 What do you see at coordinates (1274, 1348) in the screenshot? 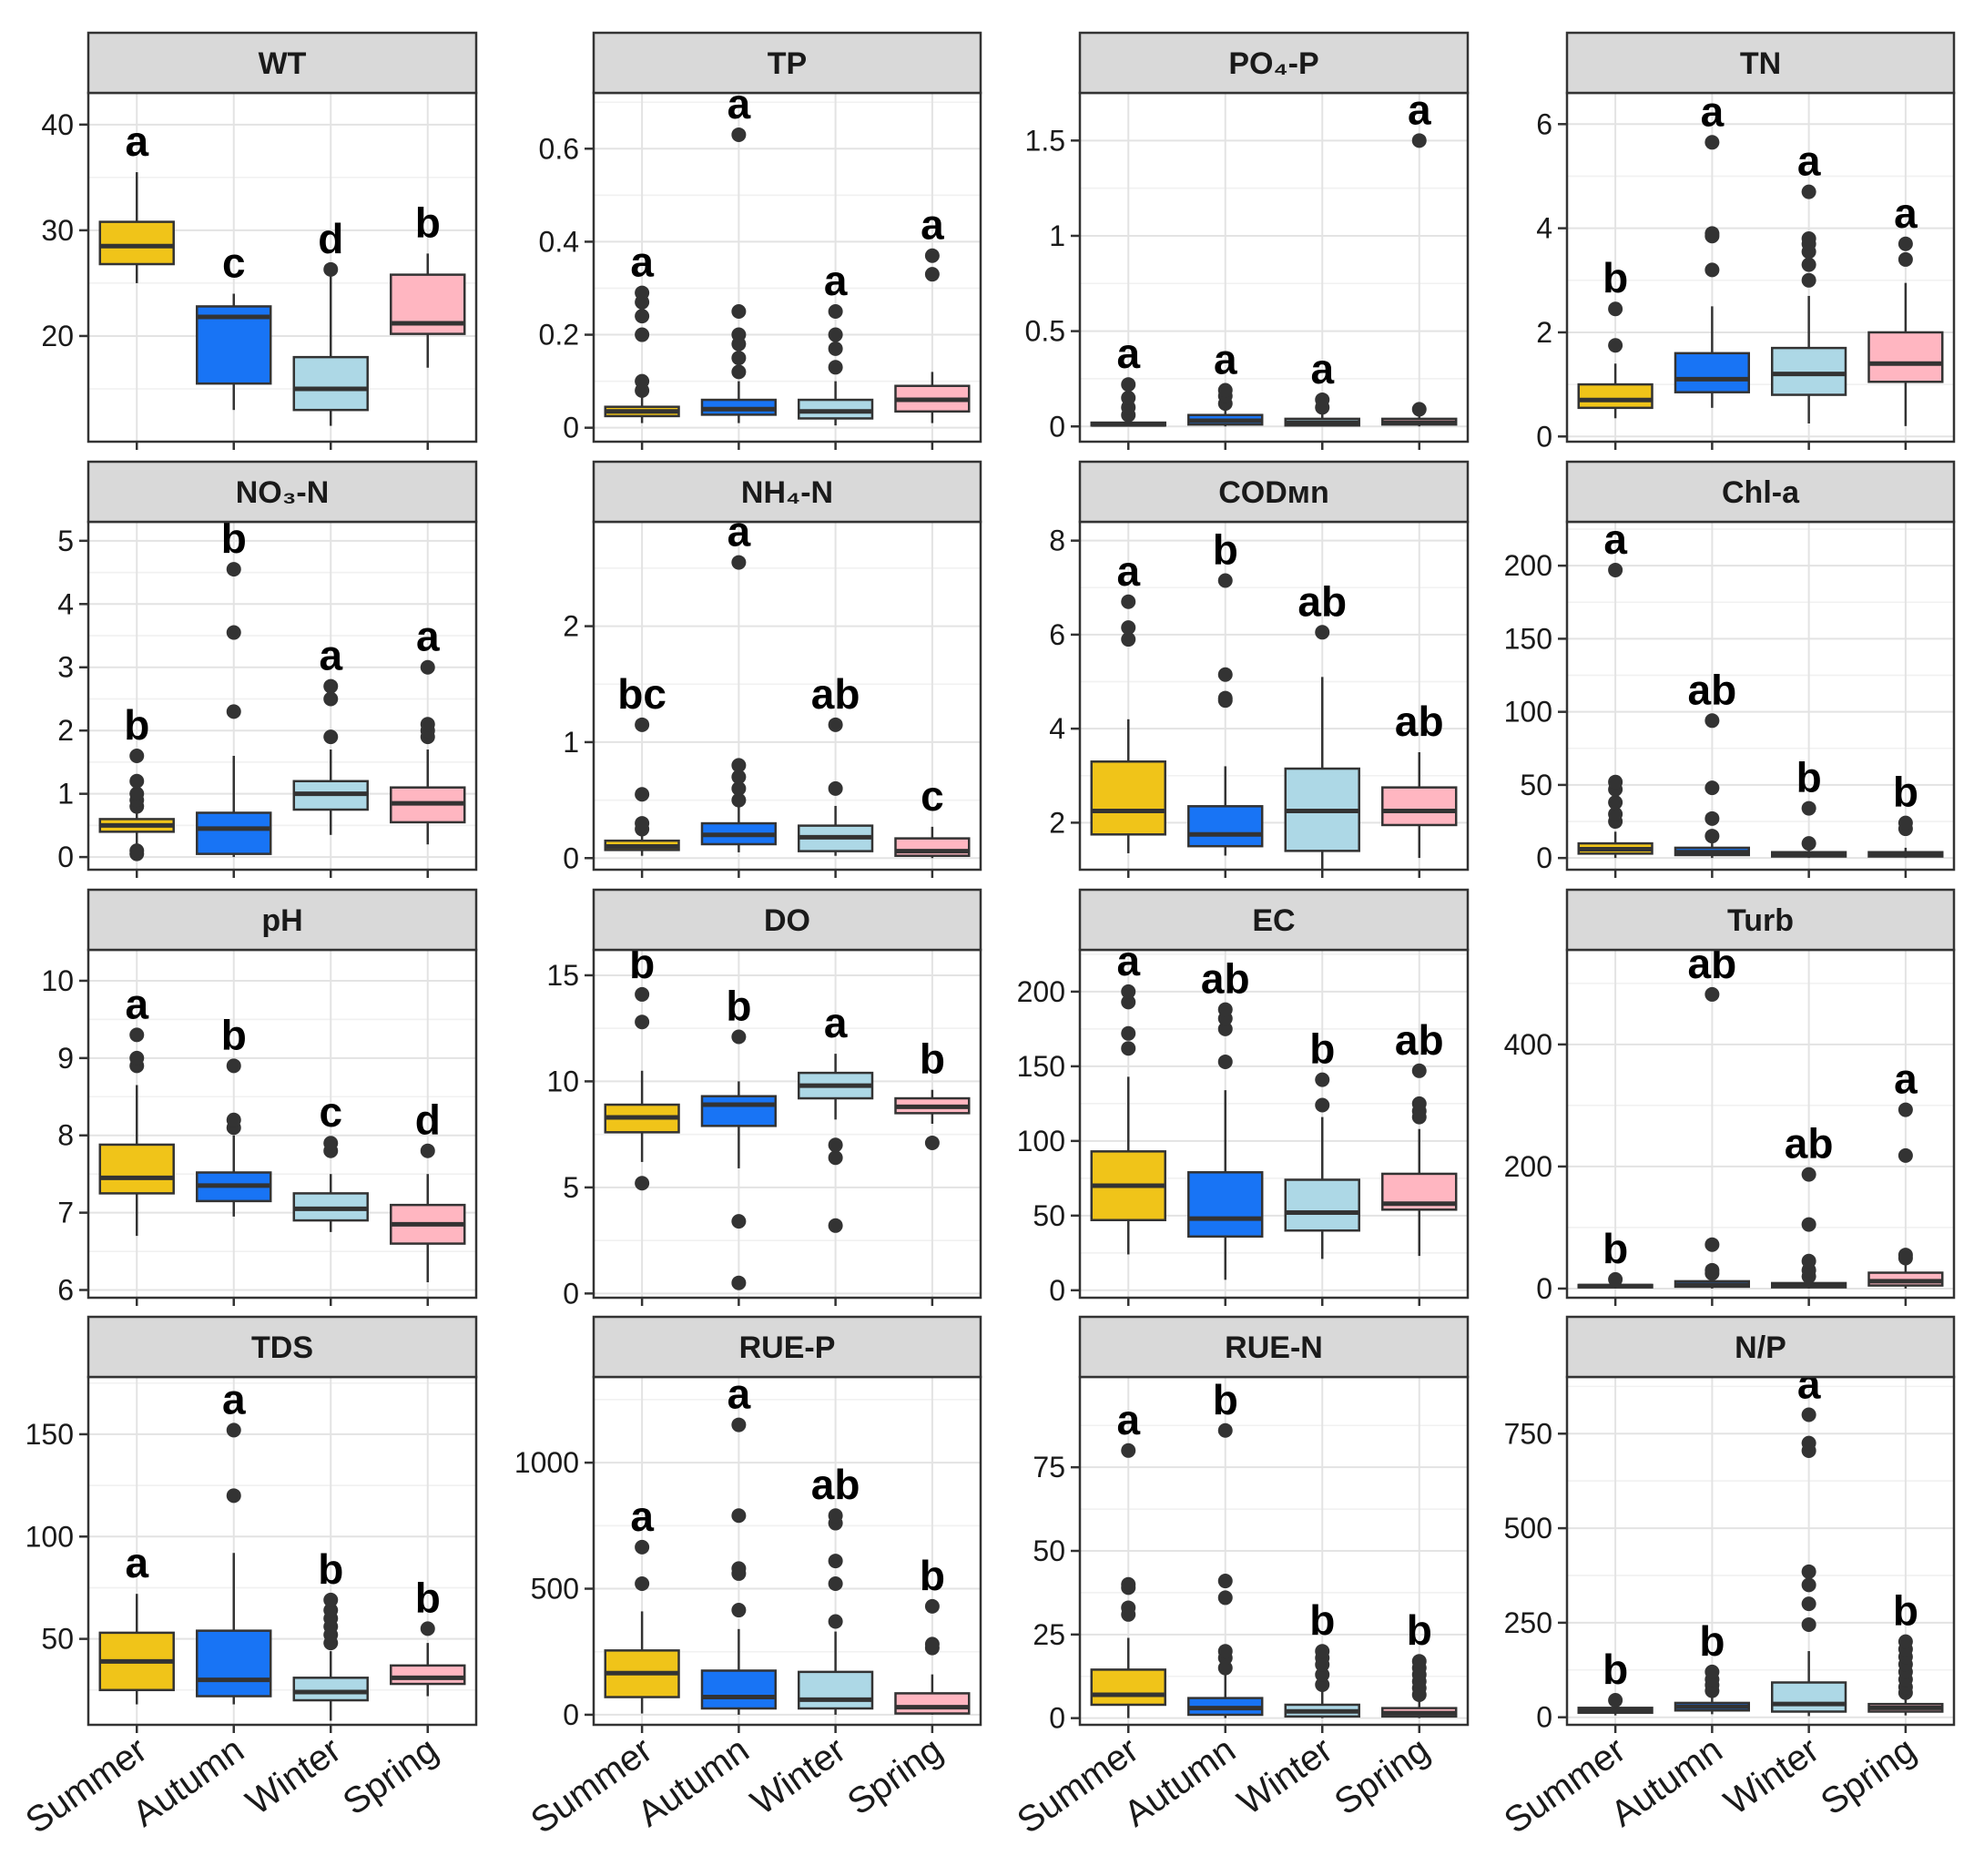
I see `strip-title: RUE-N` at bounding box center [1274, 1348].